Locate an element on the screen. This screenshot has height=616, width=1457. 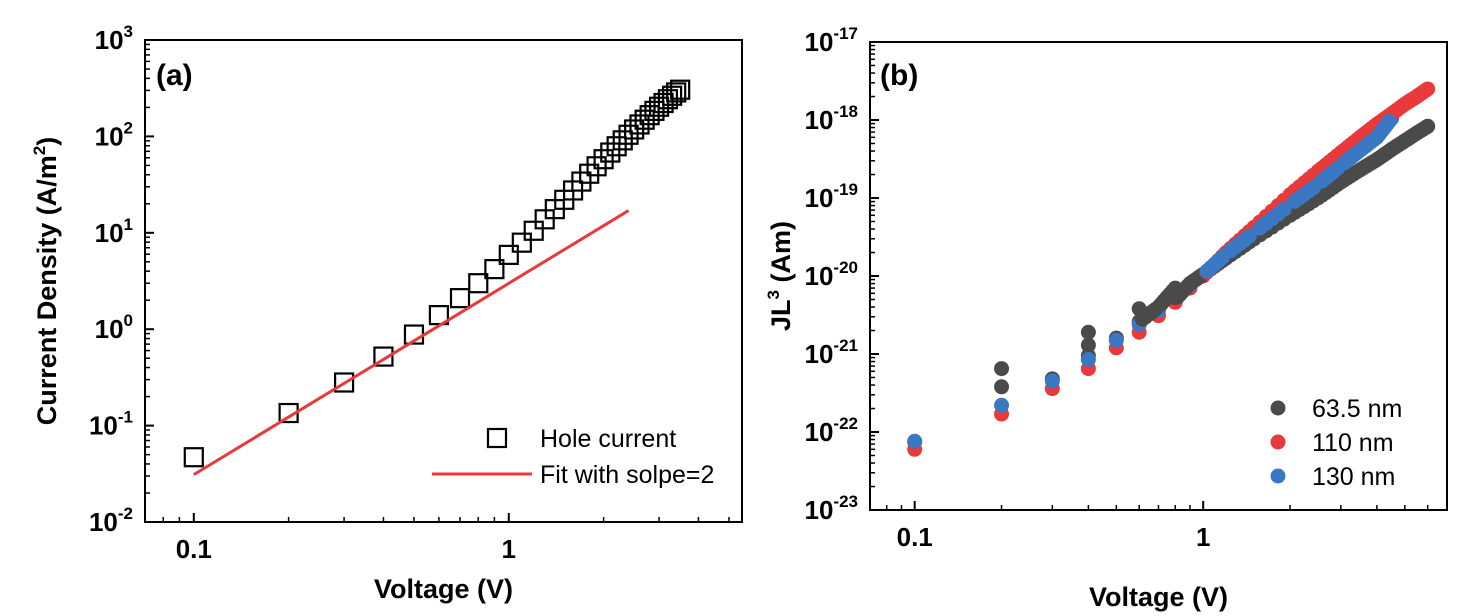
y-axis-label-main: JL is located at coordinates (781, 315).